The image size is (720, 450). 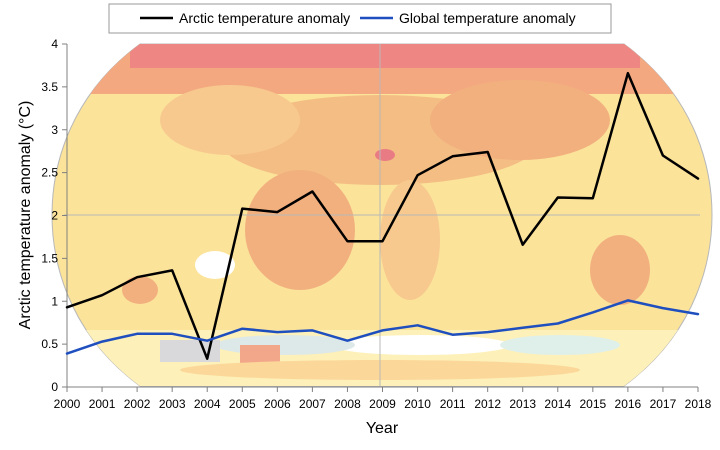 I want to click on x-tick-label: 2004, so click(x=207, y=404).